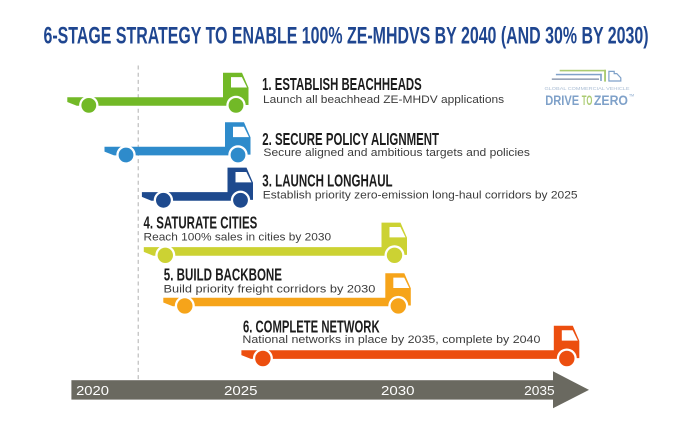 The height and width of the screenshot is (440, 684). What do you see at coordinates (327, 181) in the screenshot?
I see `svg-text: 3. LAUNCH LONGHAUL` at bounding box center [327, 181].